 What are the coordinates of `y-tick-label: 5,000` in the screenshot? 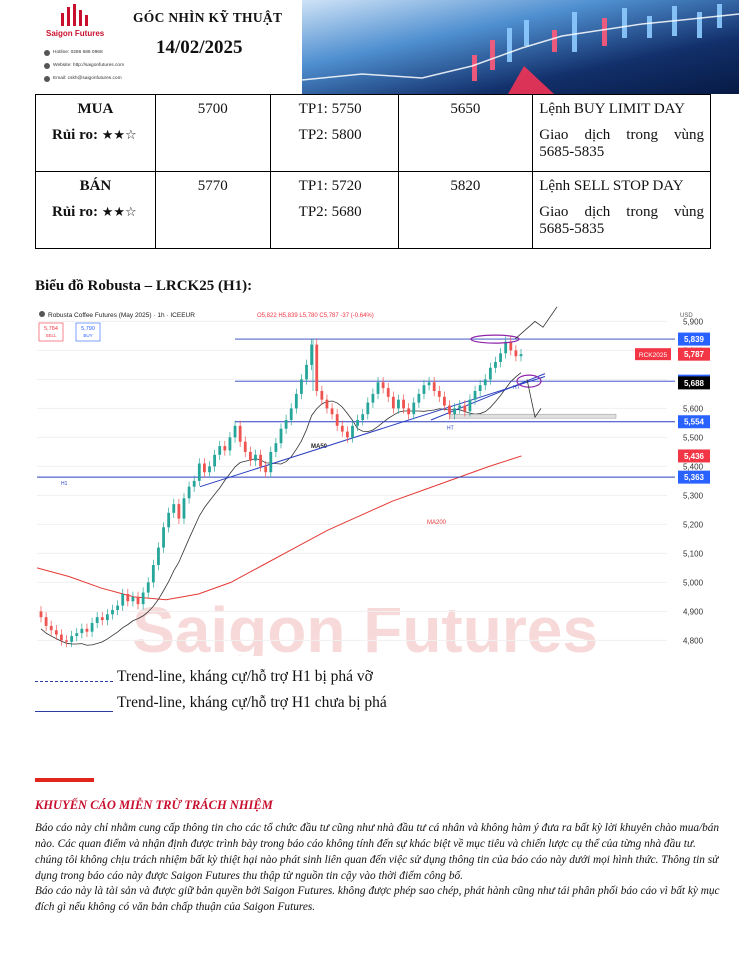 It's located at (693, 582).